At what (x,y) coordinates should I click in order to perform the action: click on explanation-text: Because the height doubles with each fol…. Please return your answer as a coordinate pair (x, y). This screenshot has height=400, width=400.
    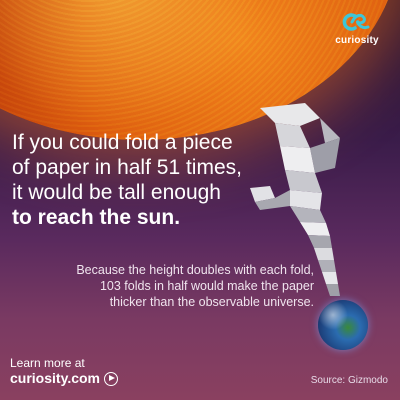
    Looking at the image, I should click on (172, 286).